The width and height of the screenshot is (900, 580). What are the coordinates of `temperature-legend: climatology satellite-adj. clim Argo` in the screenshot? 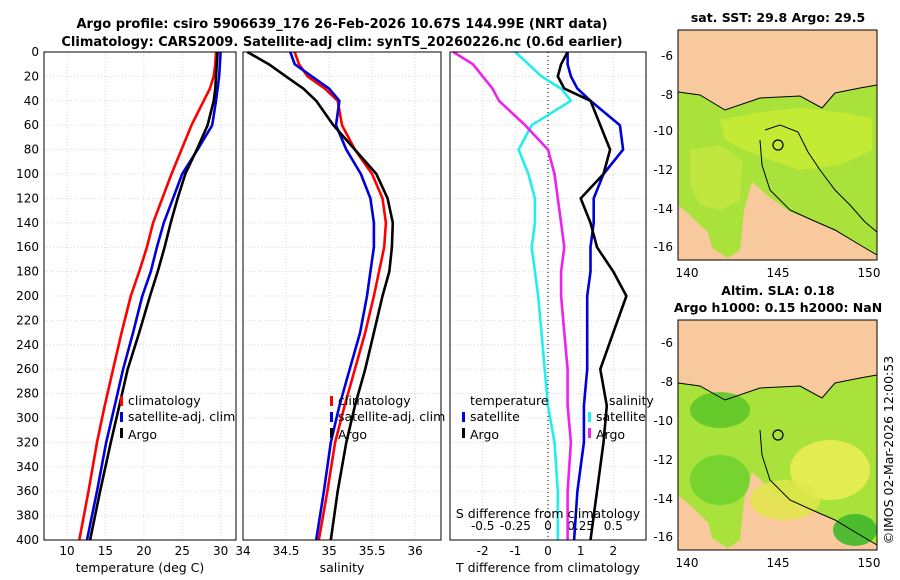 It's located at (177, 417).